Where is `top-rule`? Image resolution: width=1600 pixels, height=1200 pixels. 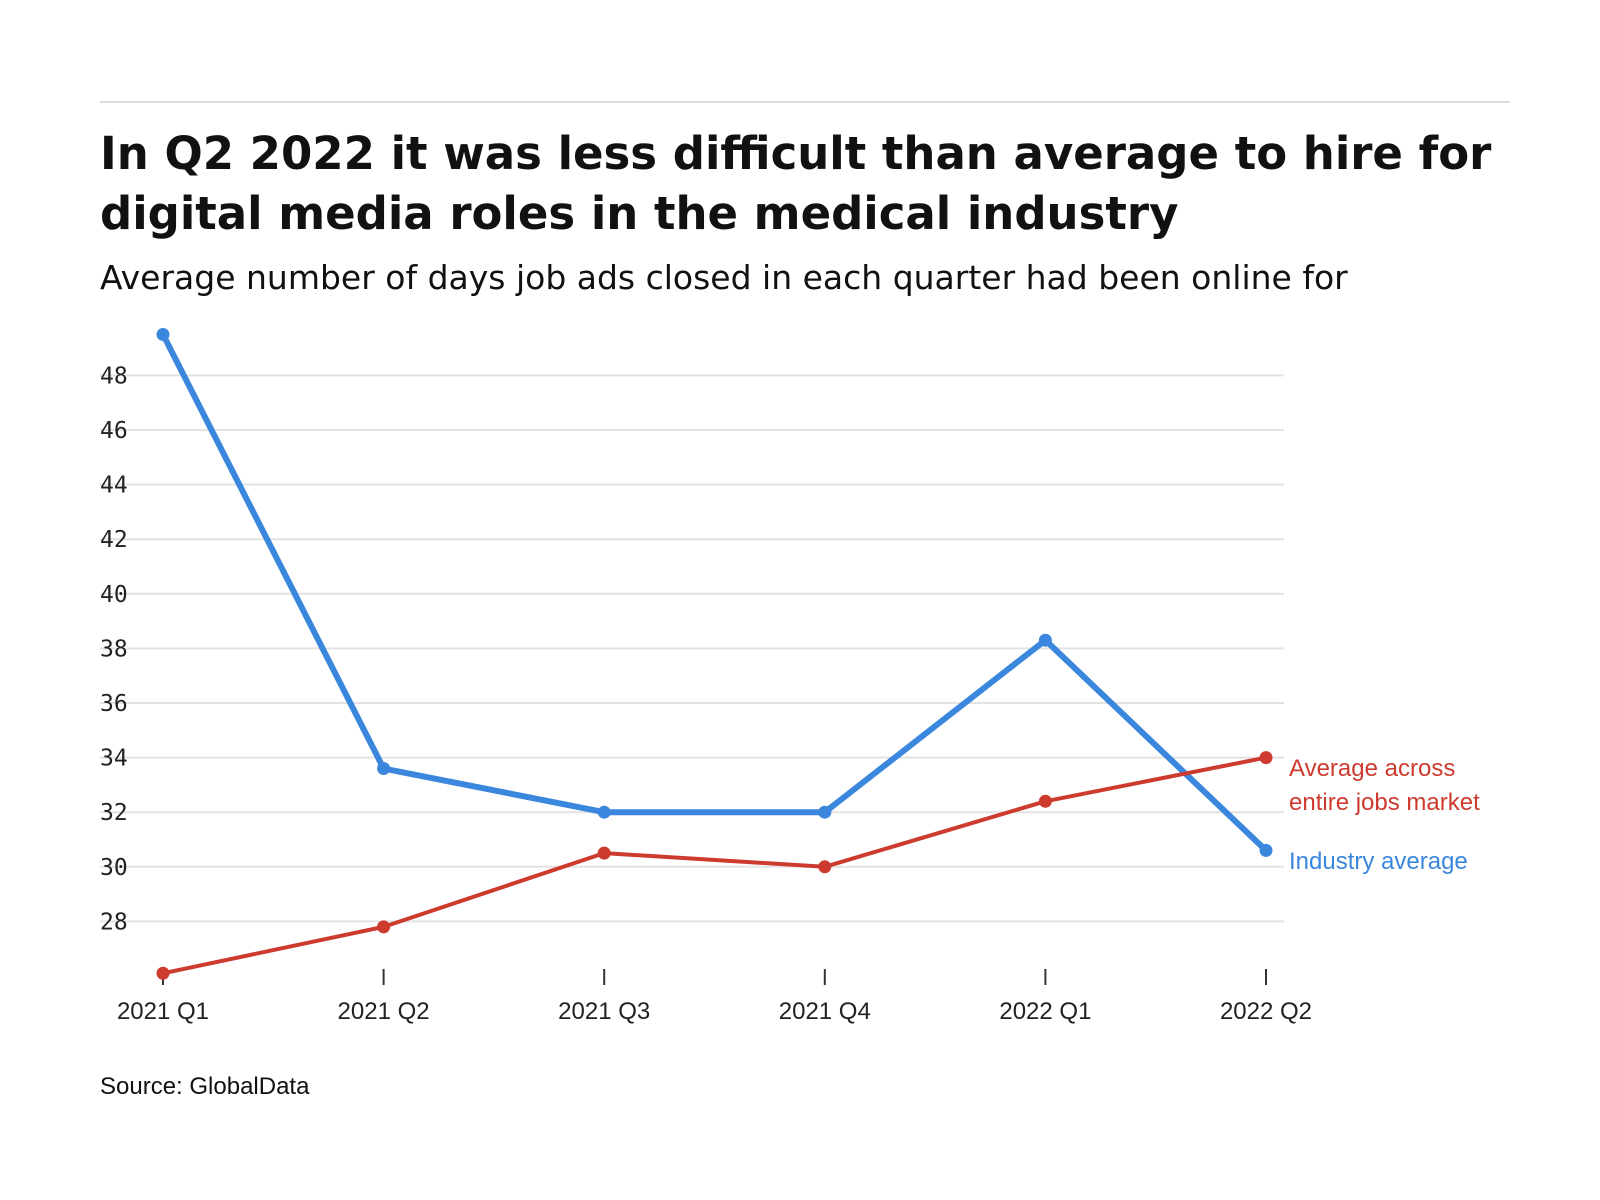 top-rule is located at coordinates (805, 102).